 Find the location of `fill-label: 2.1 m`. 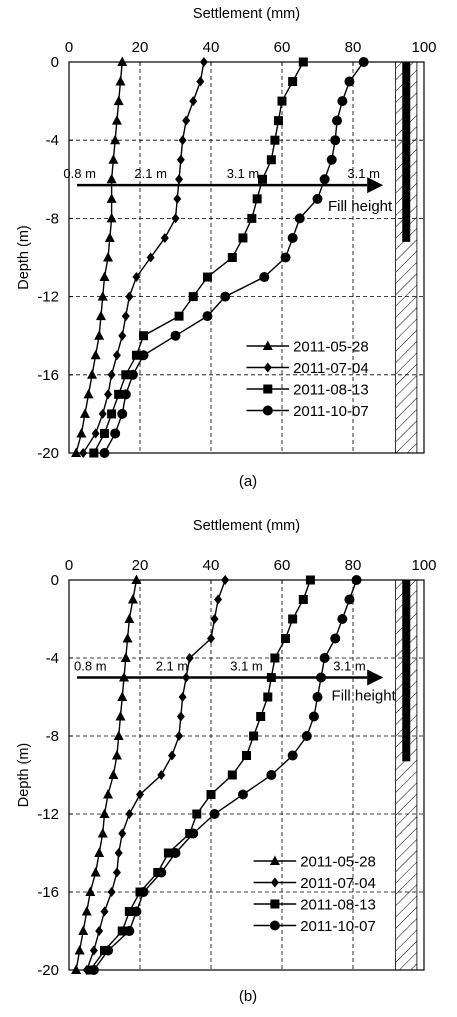

fill-label: 2.1 m is located at coordinates (172, 666).